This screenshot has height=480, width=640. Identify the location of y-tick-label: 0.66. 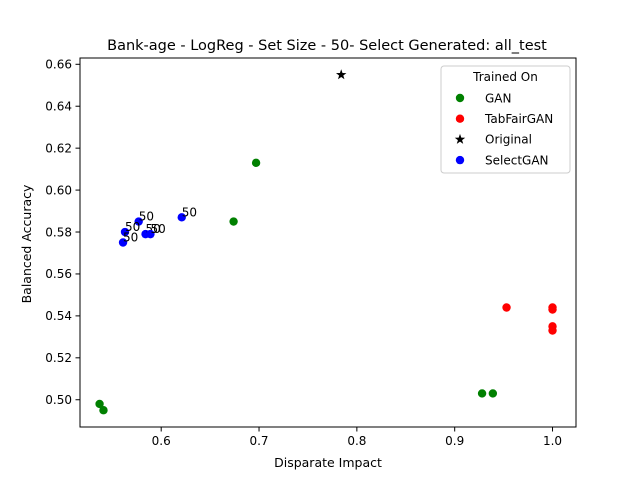
(58, 65).